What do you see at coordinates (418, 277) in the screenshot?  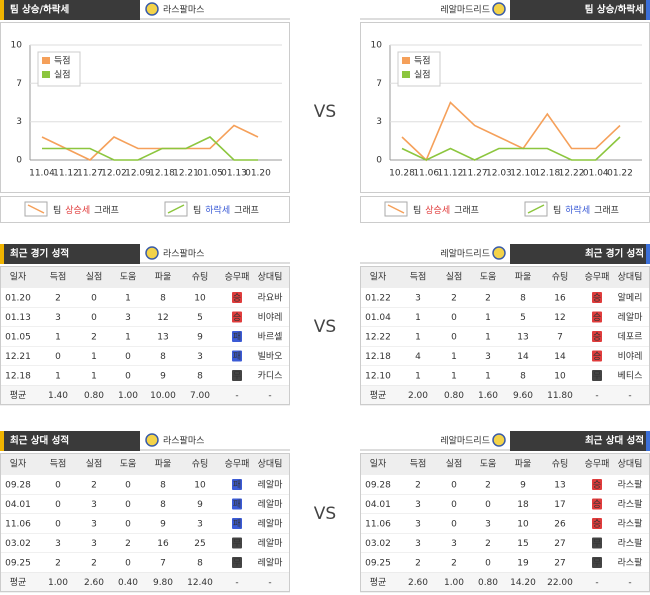 I see `column-header: 득점` at bounding box center [418, 277].